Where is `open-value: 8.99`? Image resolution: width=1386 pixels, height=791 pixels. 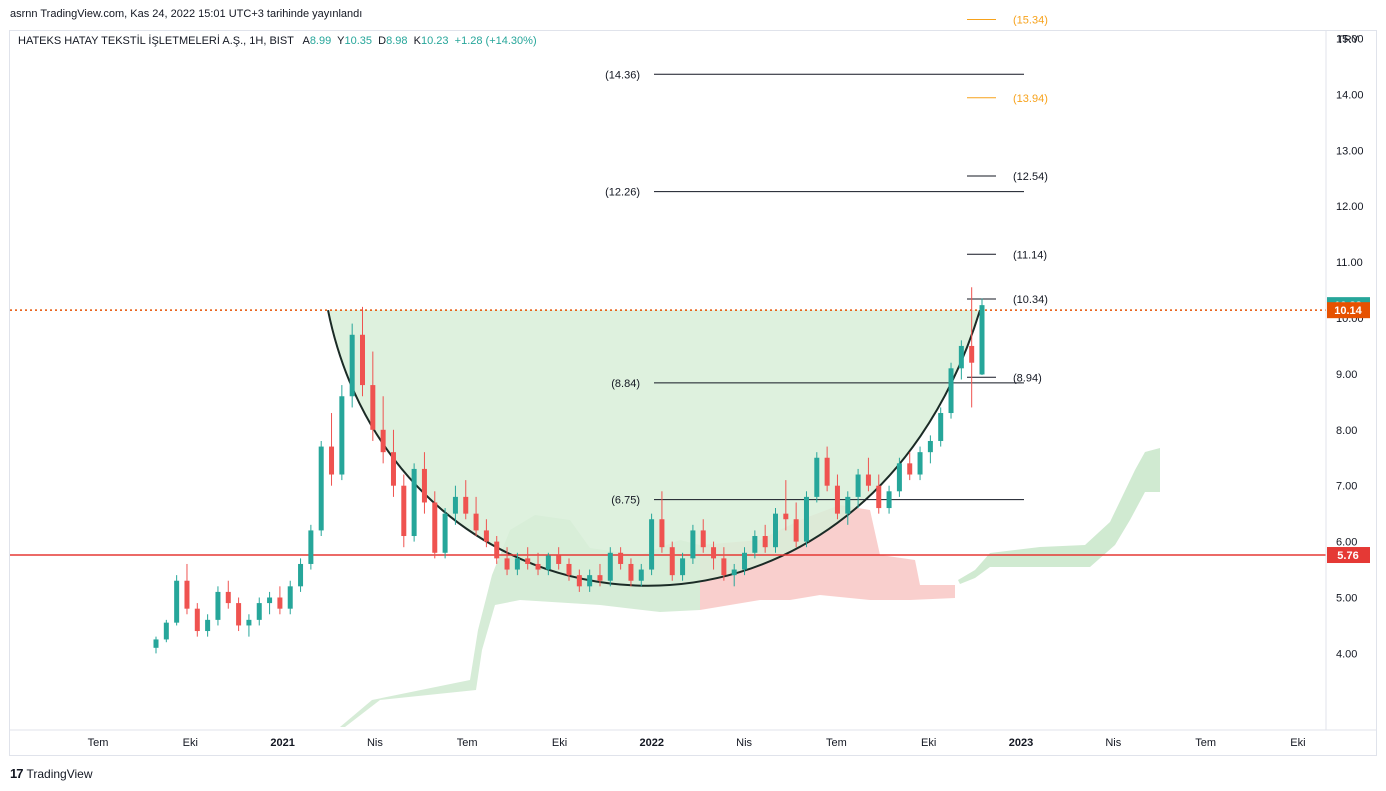 open-value: 8.99 is located at coordinates (320, 41).